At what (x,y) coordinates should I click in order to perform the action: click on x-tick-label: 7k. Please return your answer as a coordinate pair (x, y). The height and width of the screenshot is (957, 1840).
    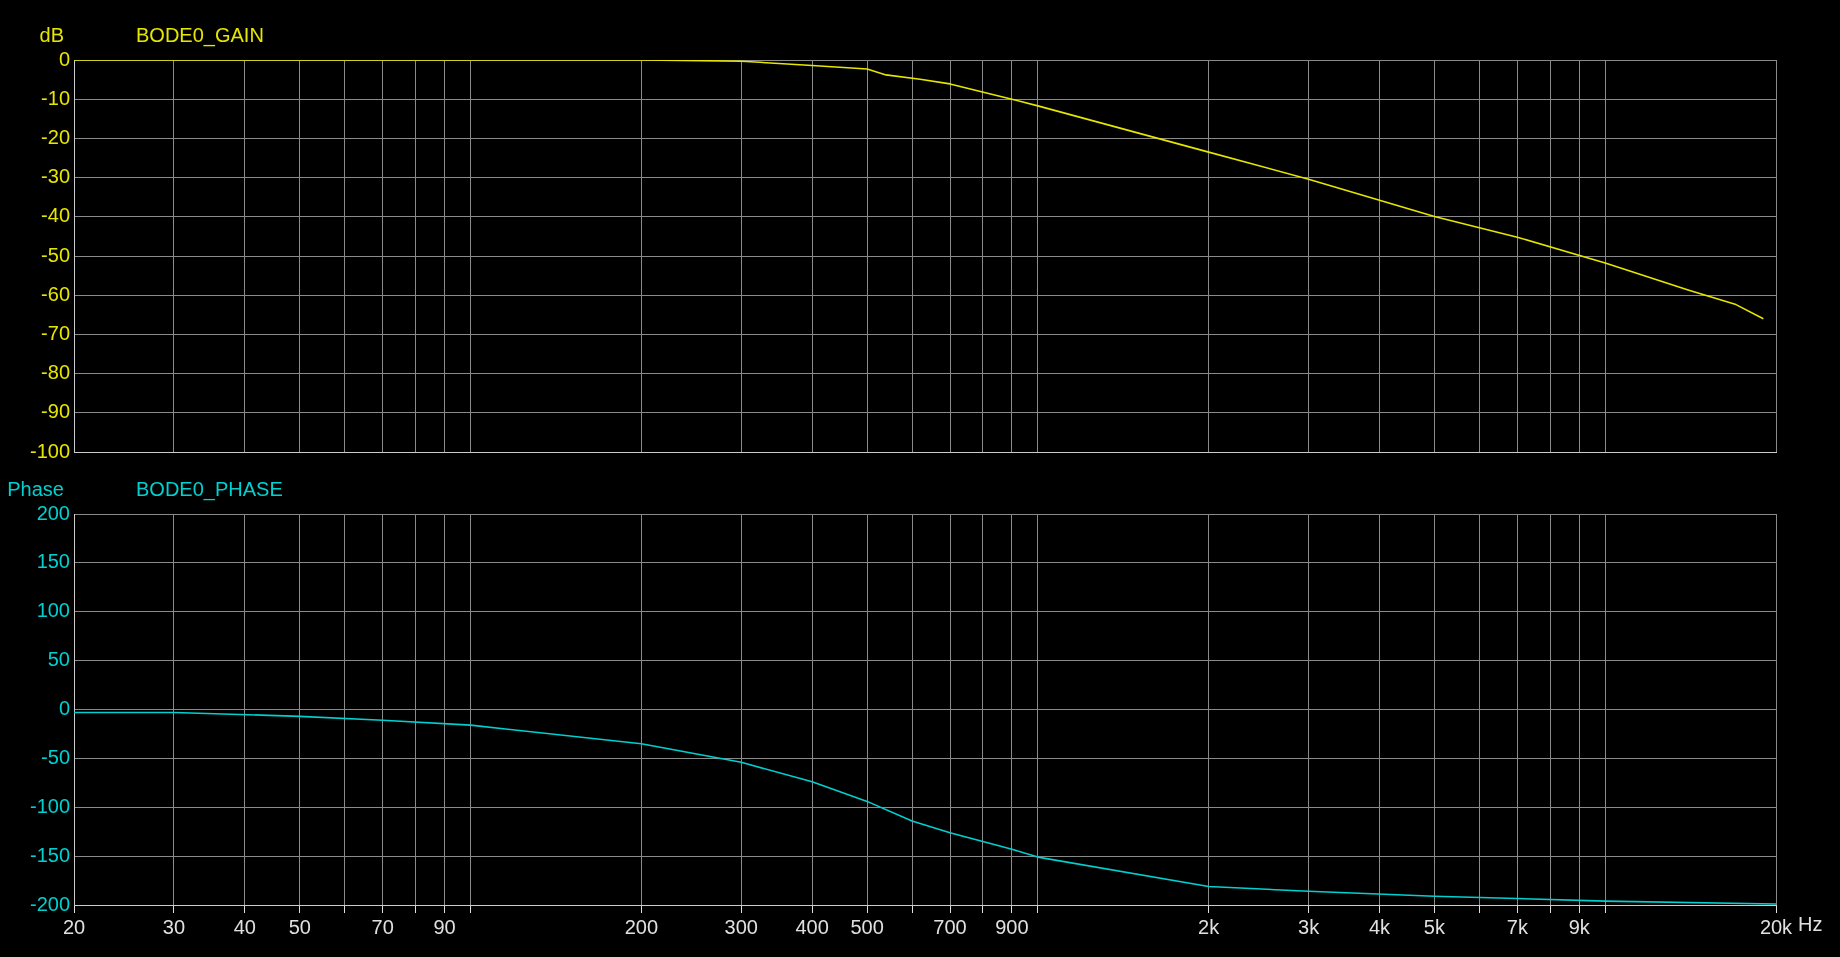
    Looking at the image, I should click on (1517, 926).